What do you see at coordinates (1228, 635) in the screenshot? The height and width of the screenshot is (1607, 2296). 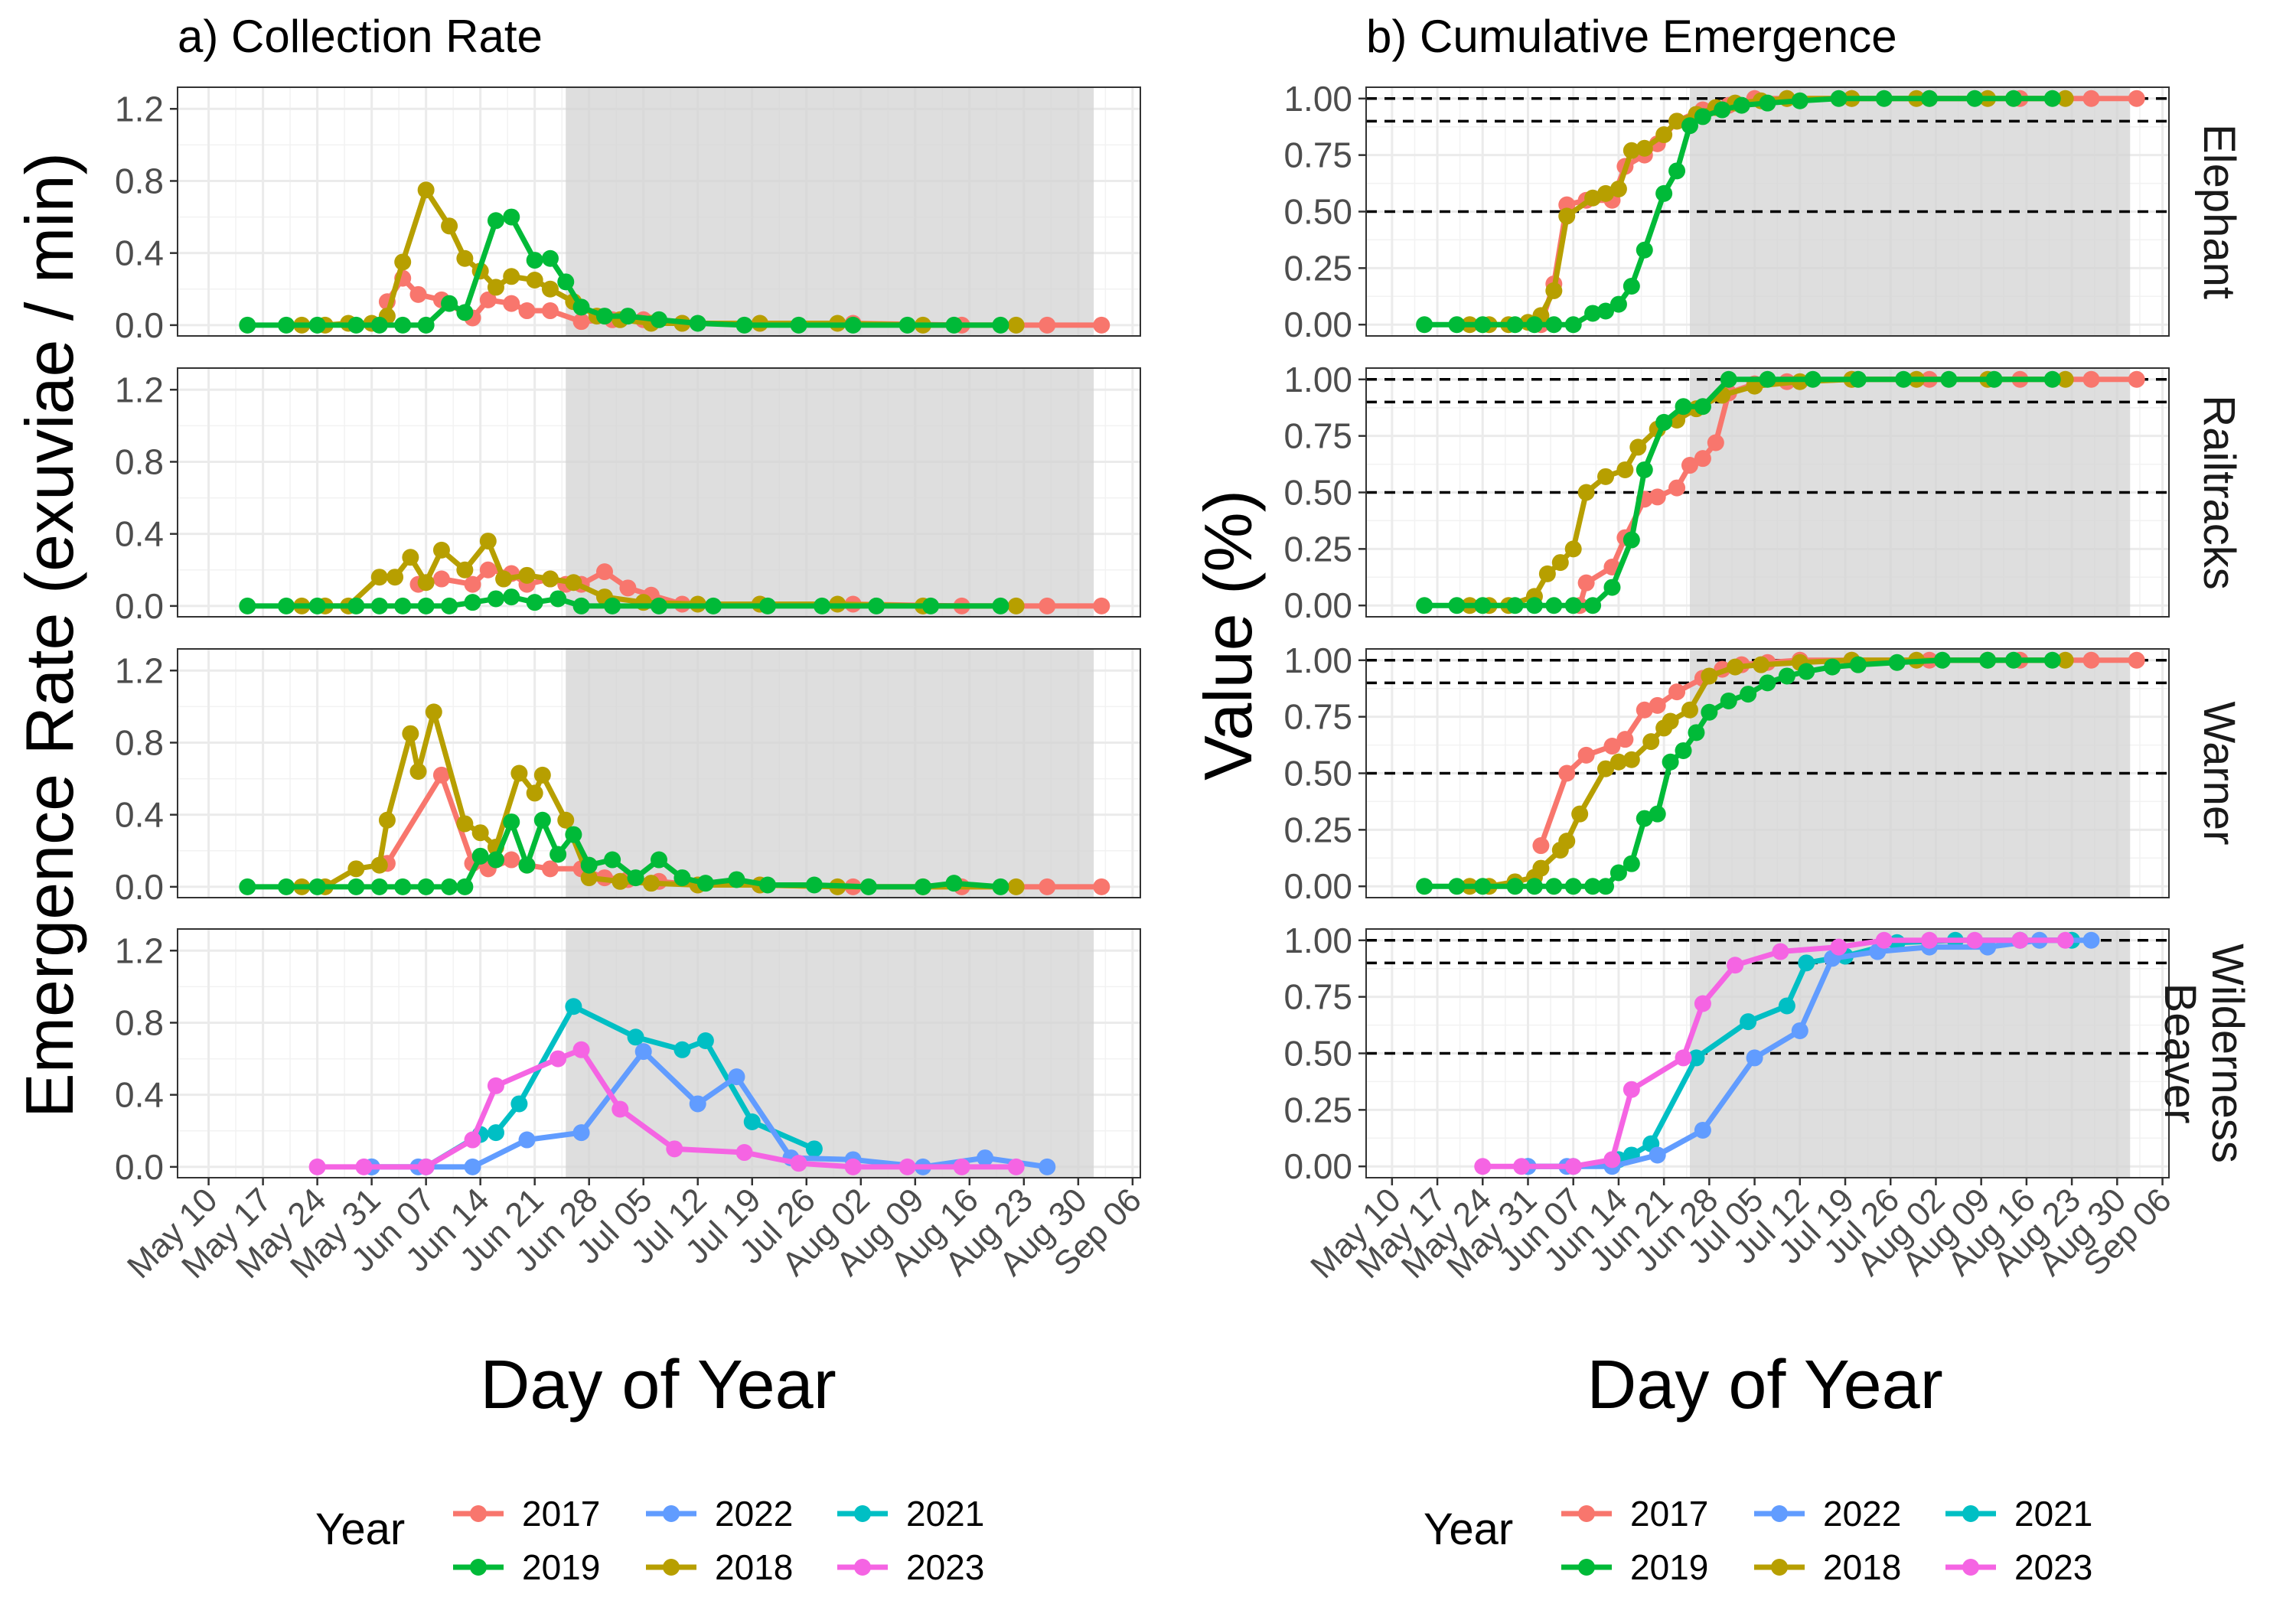 I see `right-y-axis-label: Value (%)` at bounding box center [1228, 635].